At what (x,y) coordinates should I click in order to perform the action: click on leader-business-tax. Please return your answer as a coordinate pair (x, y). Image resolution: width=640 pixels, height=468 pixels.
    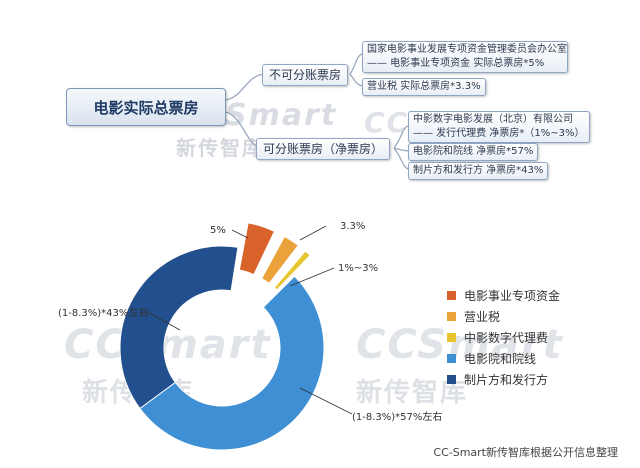
    Looking at the image, I should click on (313, 233).